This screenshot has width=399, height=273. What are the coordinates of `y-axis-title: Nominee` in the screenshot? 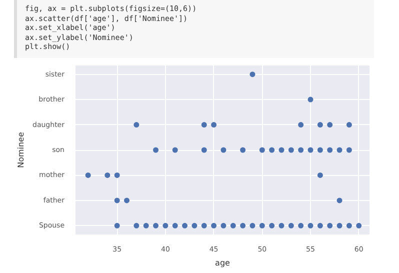 It's located at (21, 150).